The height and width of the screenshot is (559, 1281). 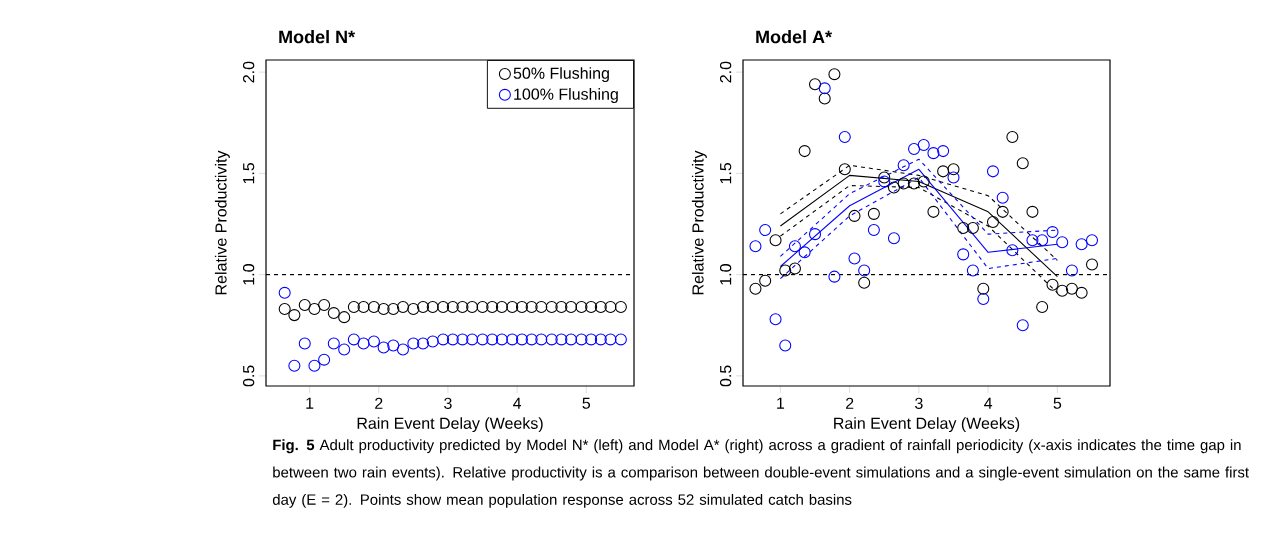 I want to click on x-tick-label: 1, so click(x=310, y=403).